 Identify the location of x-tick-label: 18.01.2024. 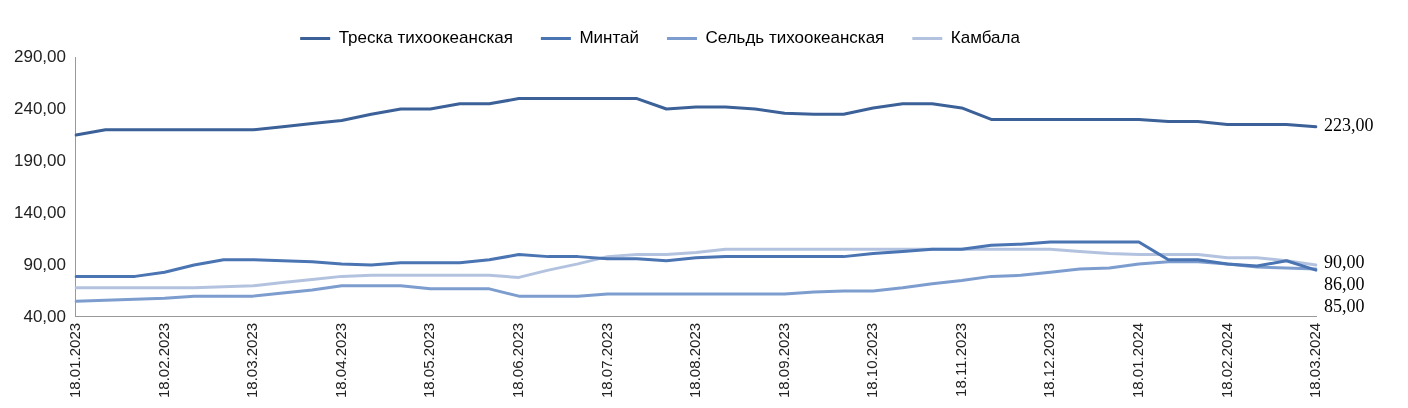
(1137, 360).